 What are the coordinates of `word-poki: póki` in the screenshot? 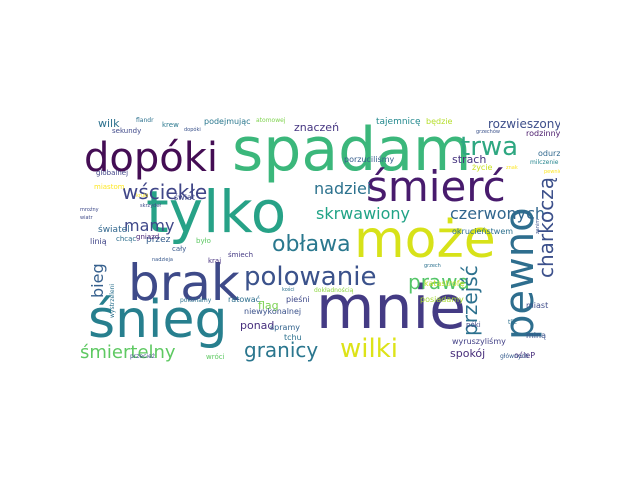 It's located at (473, 325).